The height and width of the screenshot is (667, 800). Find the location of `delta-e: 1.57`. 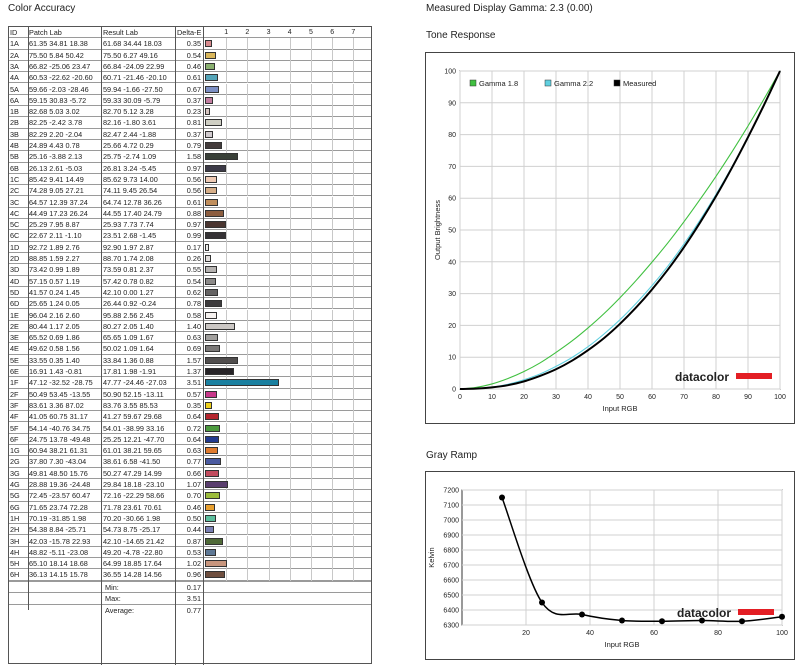

delta-e: 1.57 is located at coordinates (193, 360).